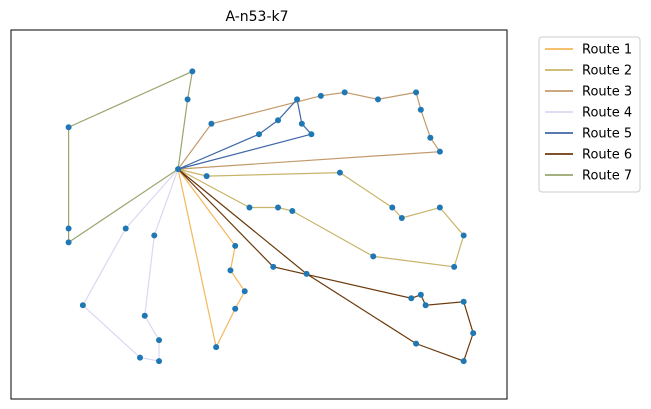 This screenshot has width=651, height=409. Describe the element at coordinates (607, 134) in the screenshot. I see `legend-label-5: Route 5` at that location.